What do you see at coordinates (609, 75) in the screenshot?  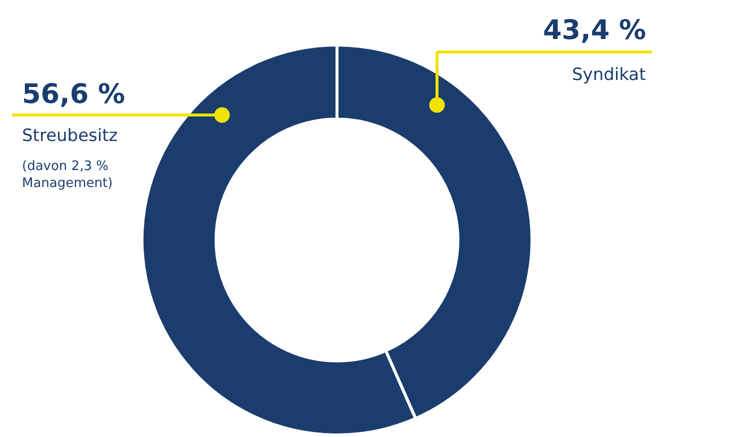 I see `slice-label: Syndikat` at bounding box center [609, 75].